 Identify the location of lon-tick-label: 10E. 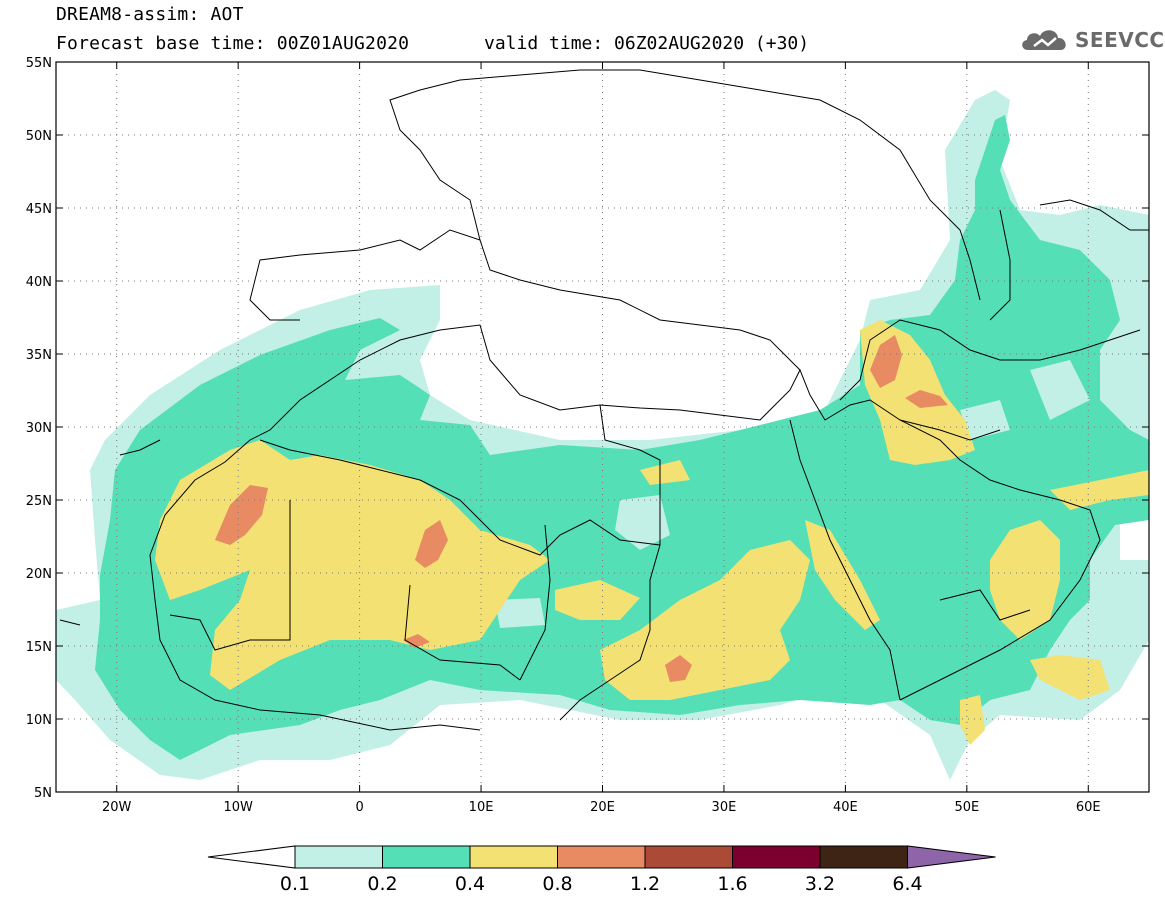
(481, 807).